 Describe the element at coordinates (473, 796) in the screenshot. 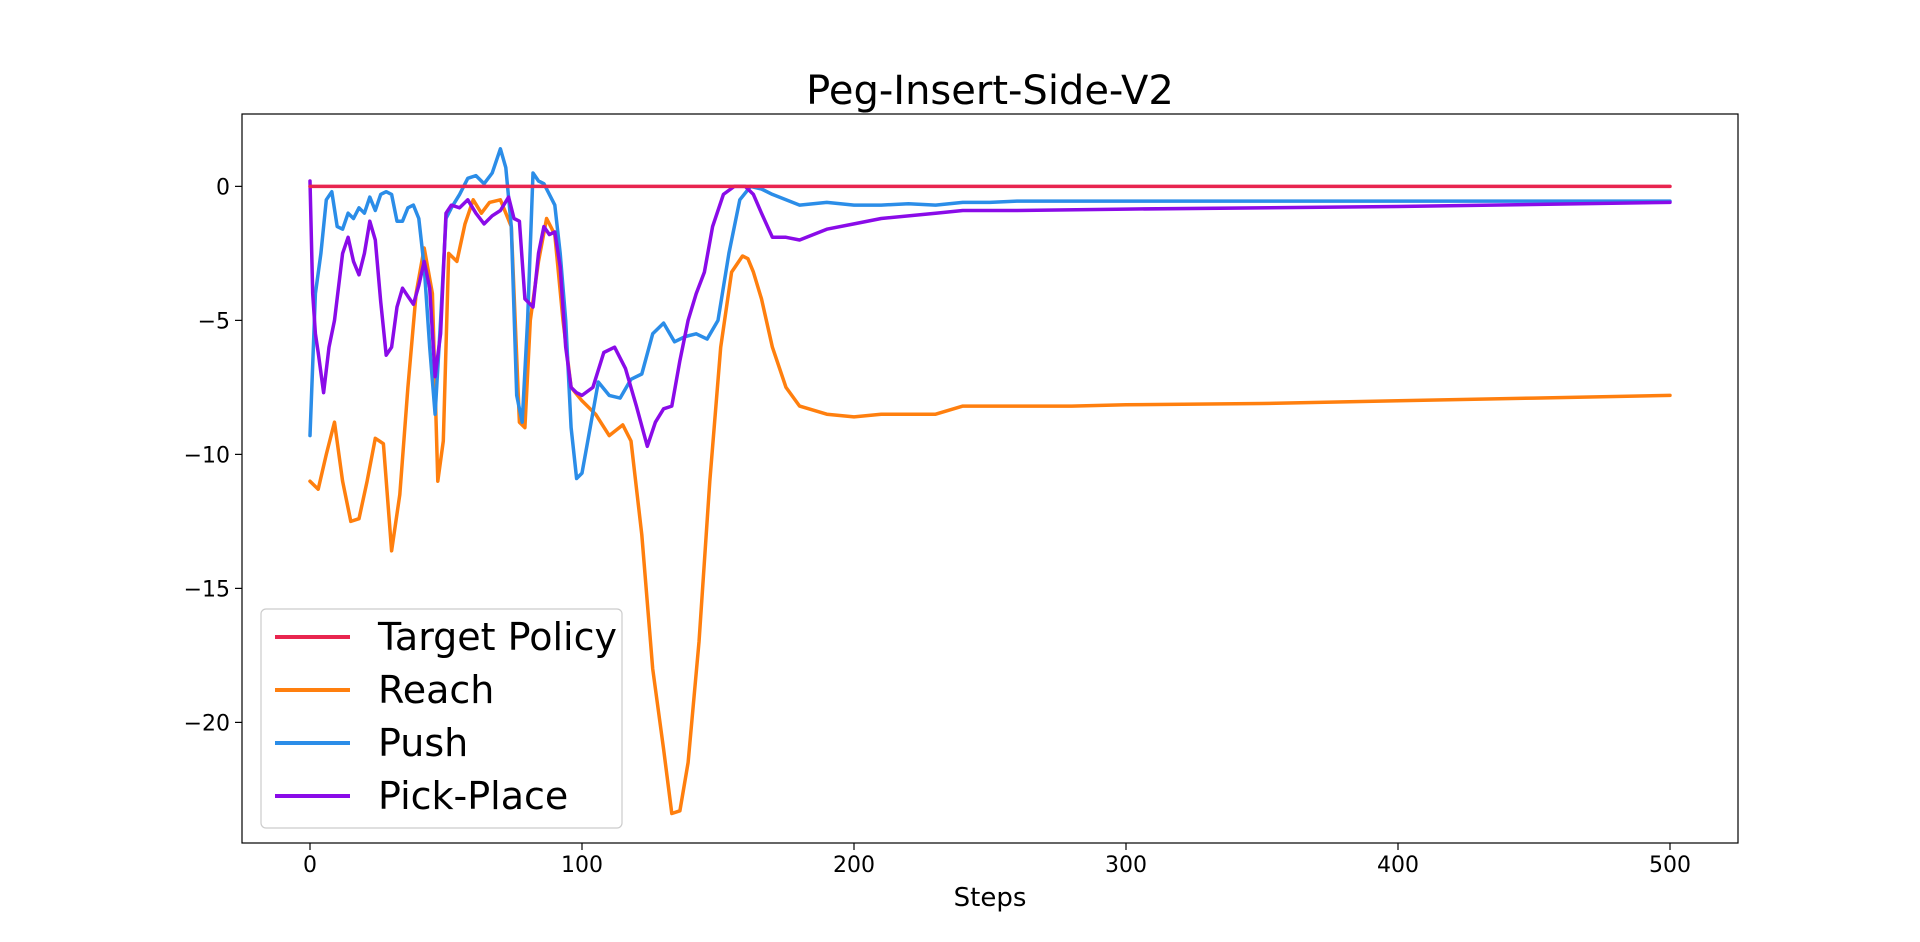

I see `legend-label-pick-place: Pick-Place` at that location.